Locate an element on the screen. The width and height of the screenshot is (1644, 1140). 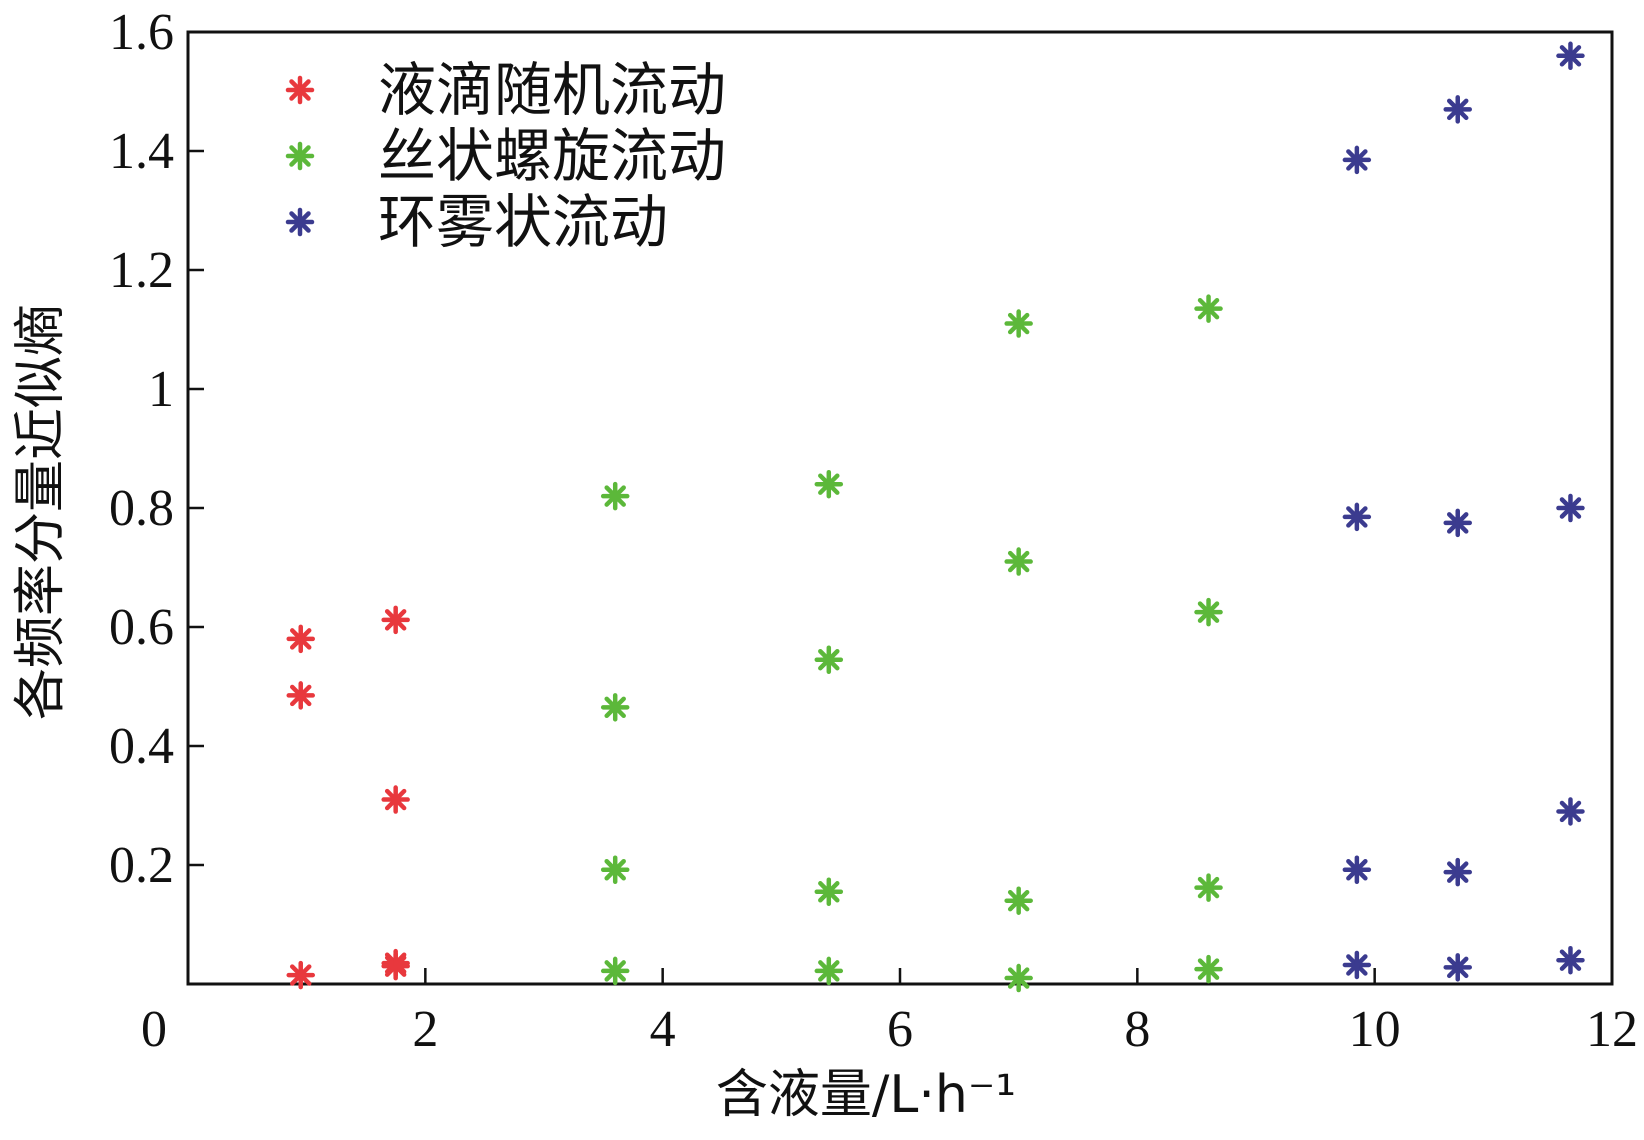
y-tick-label: 1.2 is located at coordinates (141, 270).